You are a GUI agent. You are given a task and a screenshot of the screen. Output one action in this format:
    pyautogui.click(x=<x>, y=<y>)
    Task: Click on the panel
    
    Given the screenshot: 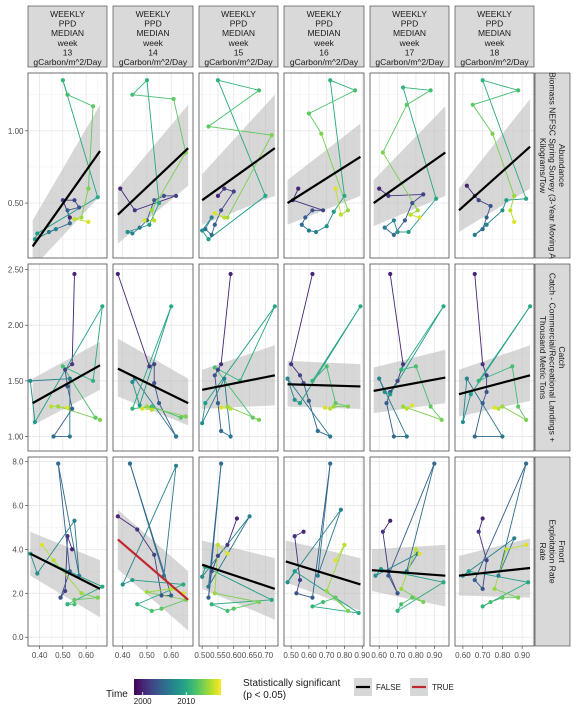 What is the action you would take?
    pyautogui.click(x=153, y=357)
    